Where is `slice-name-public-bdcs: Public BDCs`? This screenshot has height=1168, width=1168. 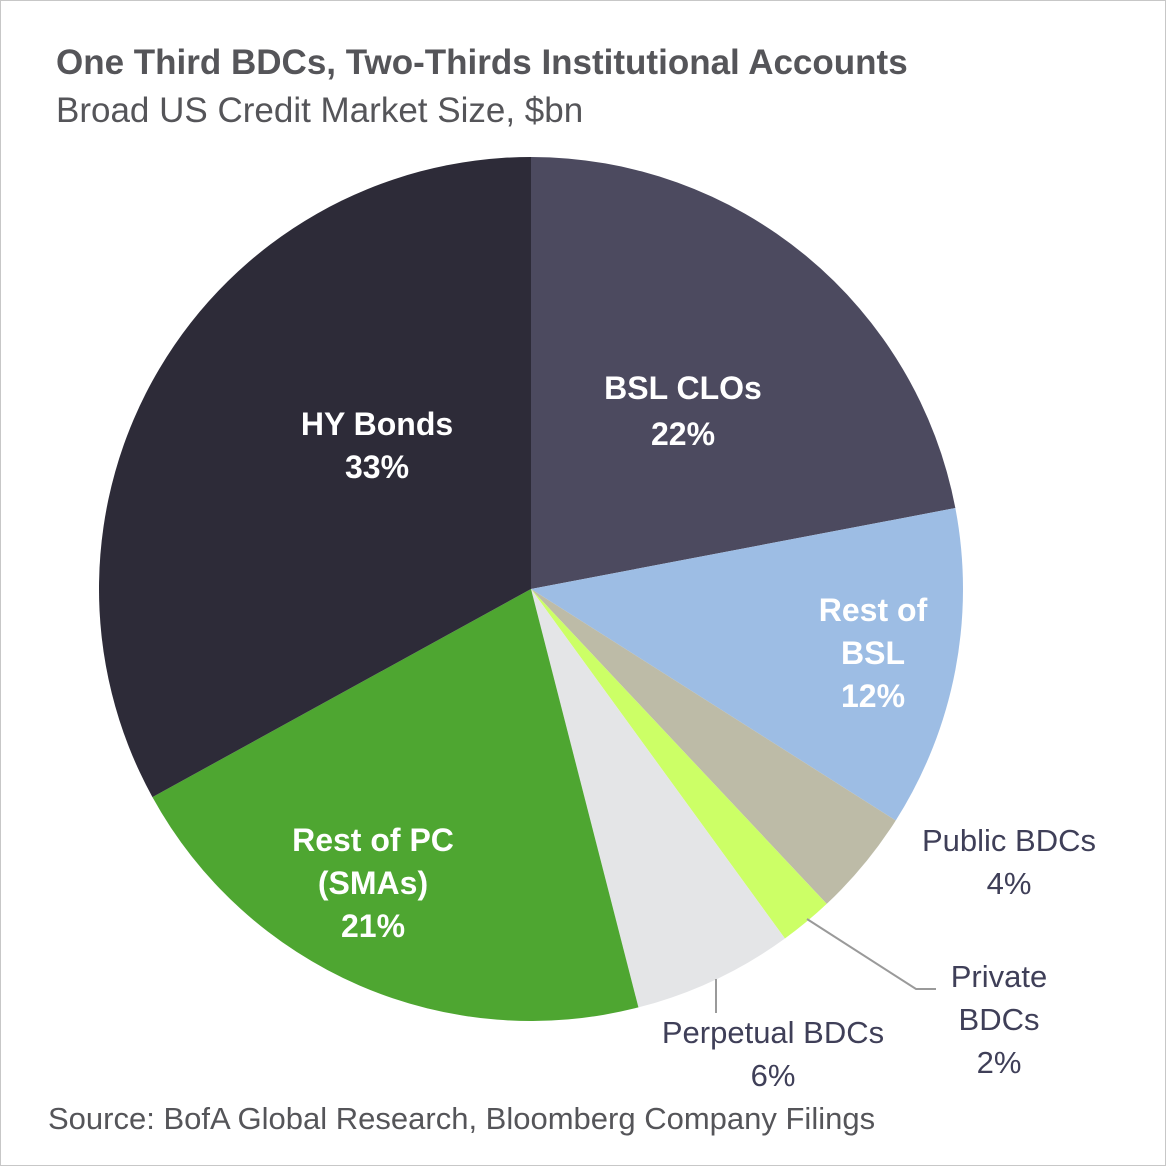
slice-name-public-bdcs: Public BDCs is located at coordinates (1009, 840).